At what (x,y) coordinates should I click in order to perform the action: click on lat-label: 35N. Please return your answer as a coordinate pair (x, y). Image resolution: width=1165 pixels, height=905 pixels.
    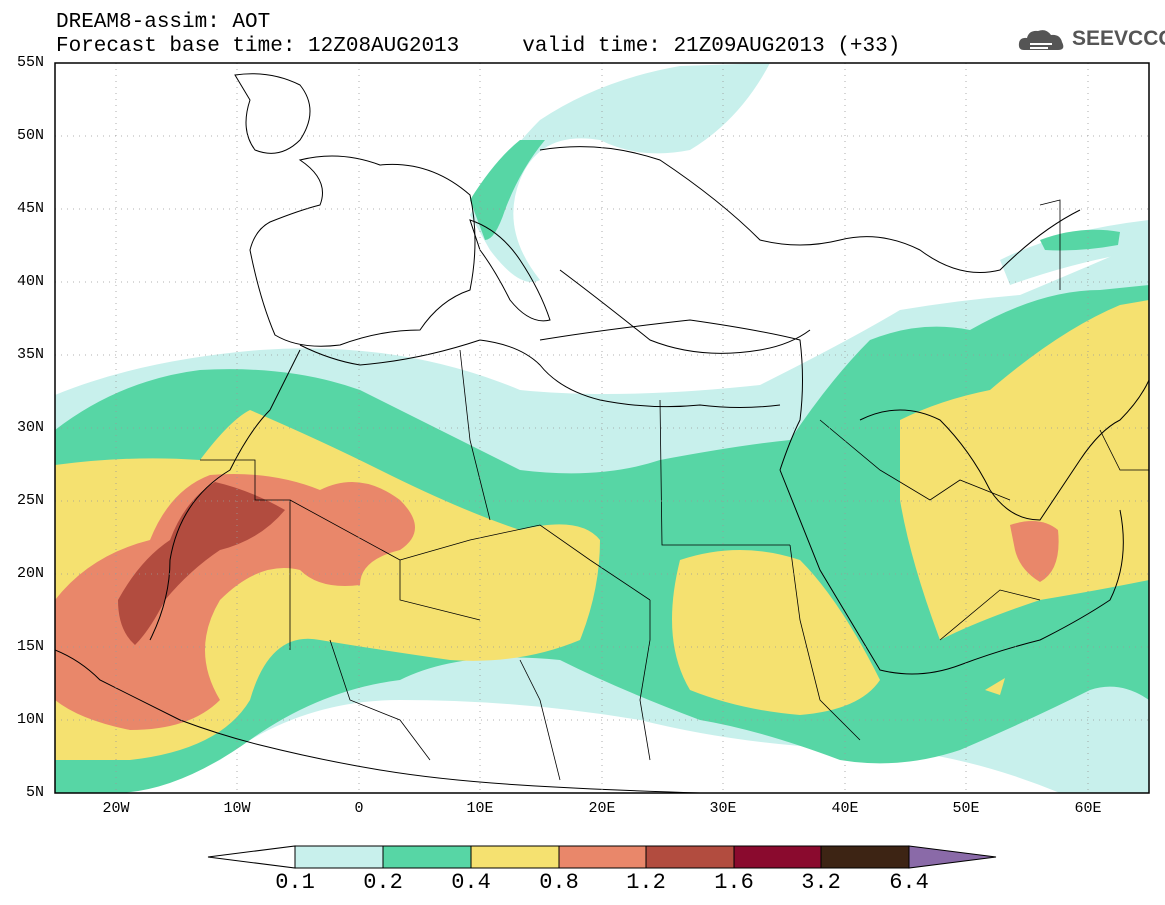
    Looking at the image, I should click on (30, 354).